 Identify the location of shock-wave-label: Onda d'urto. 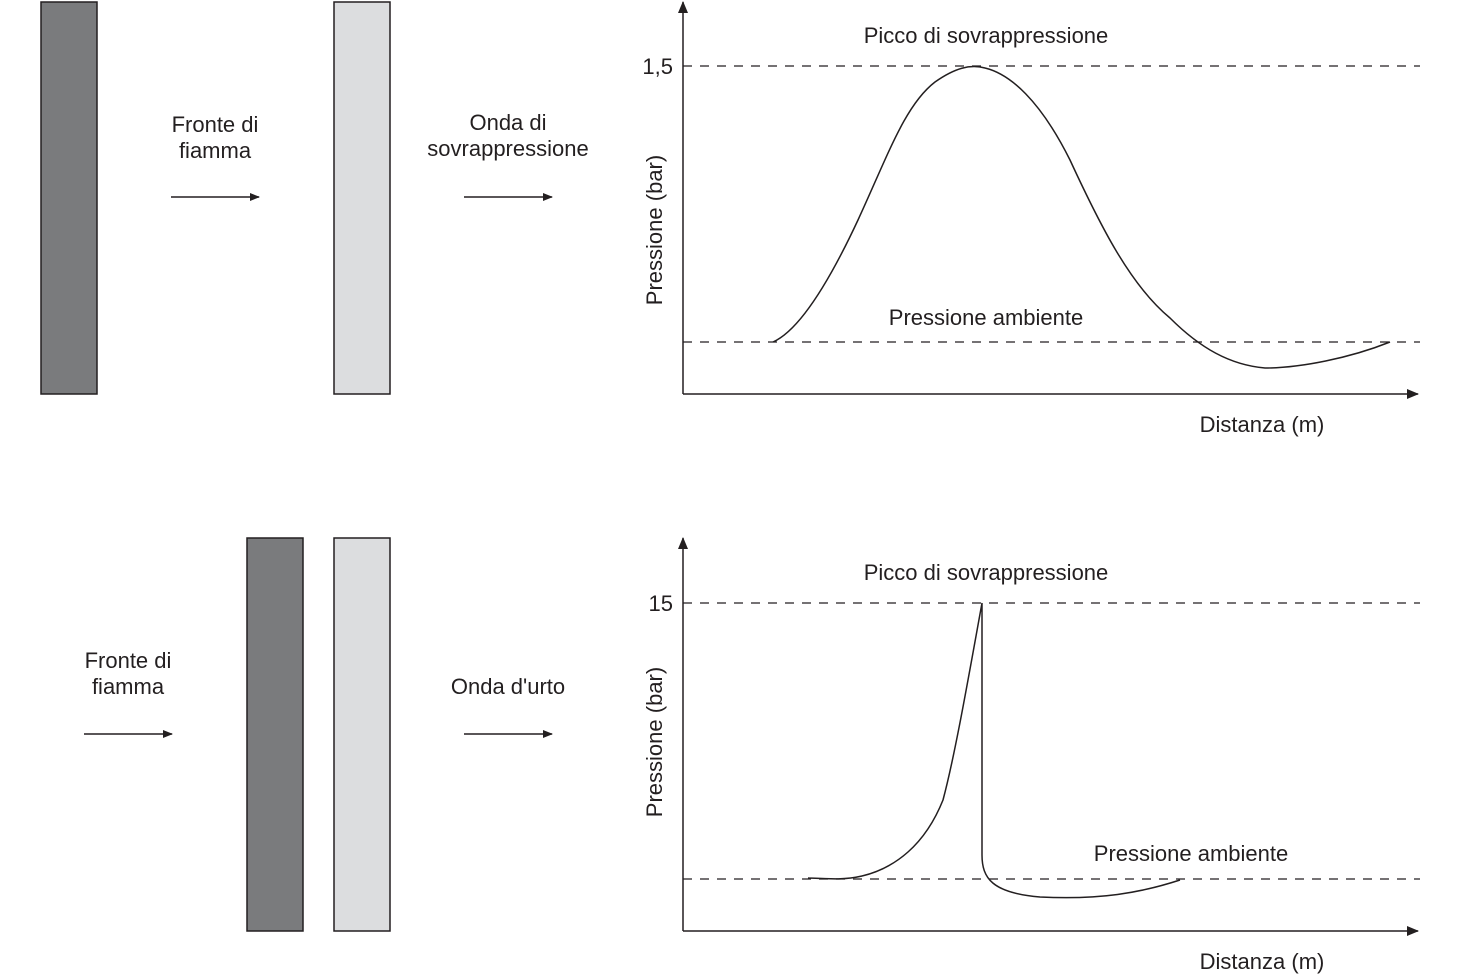
(508, 686).